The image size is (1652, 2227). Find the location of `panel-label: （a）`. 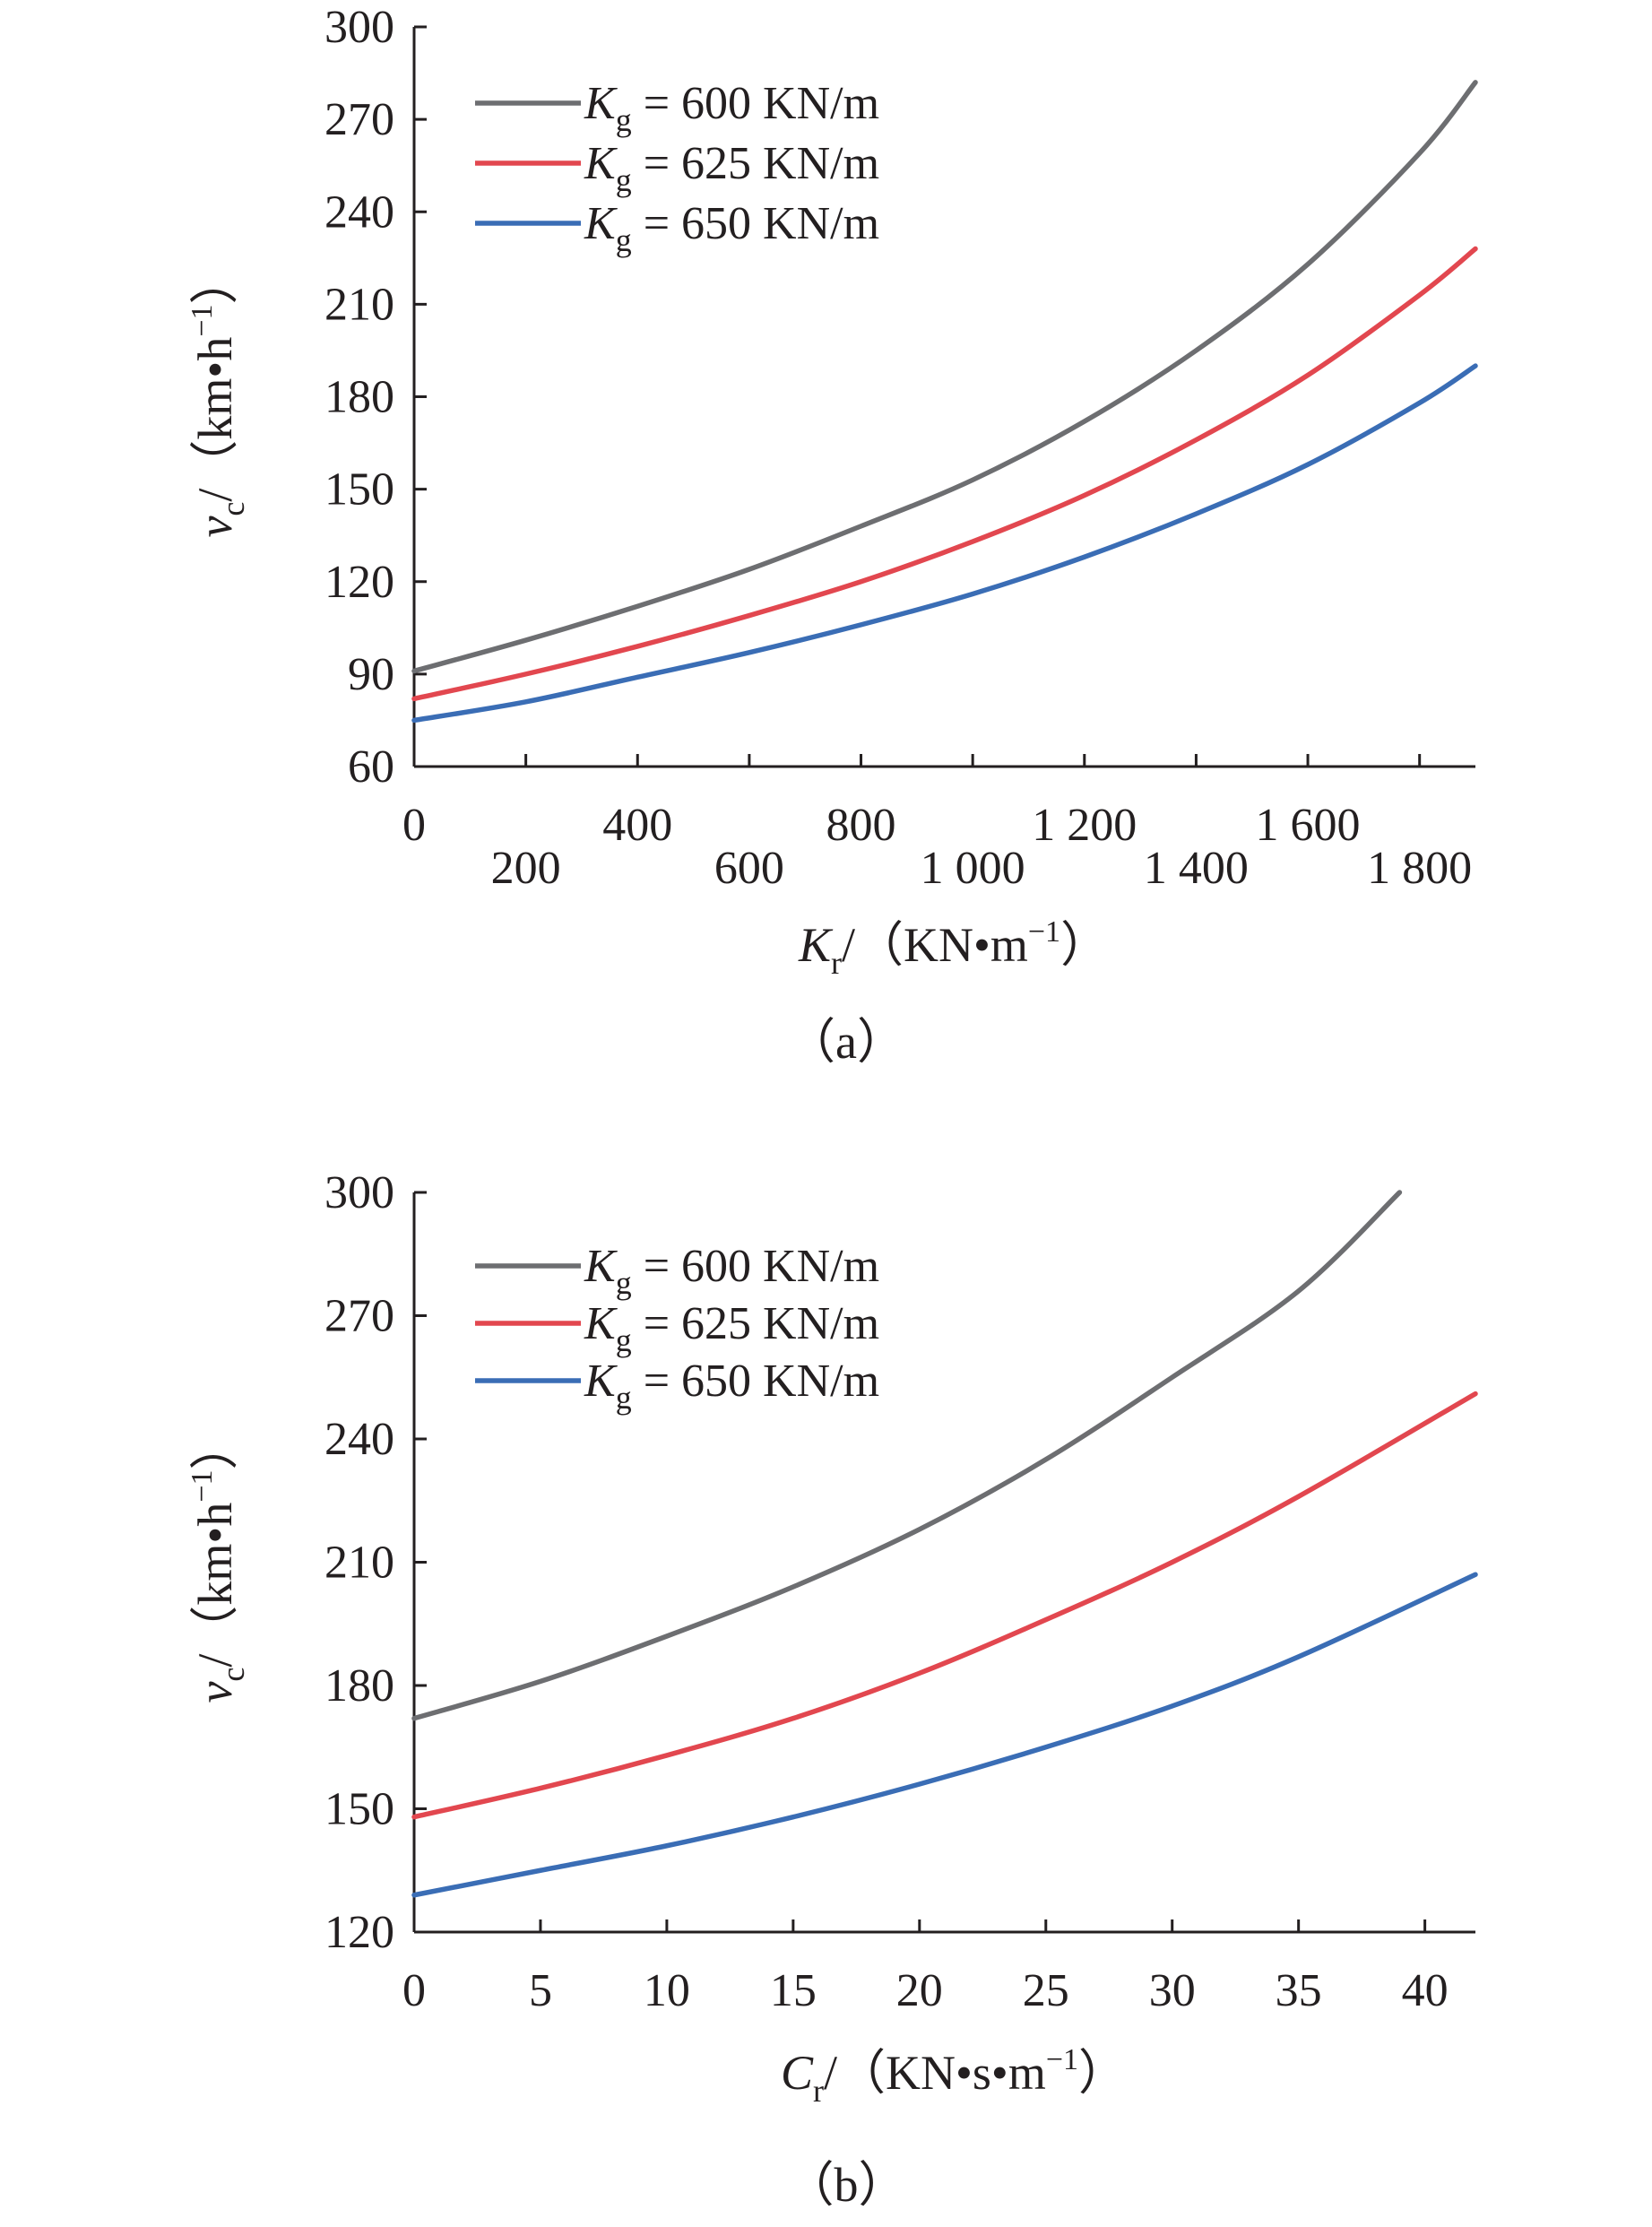

panel-label: （a） is located at coordinates (846, 1042).